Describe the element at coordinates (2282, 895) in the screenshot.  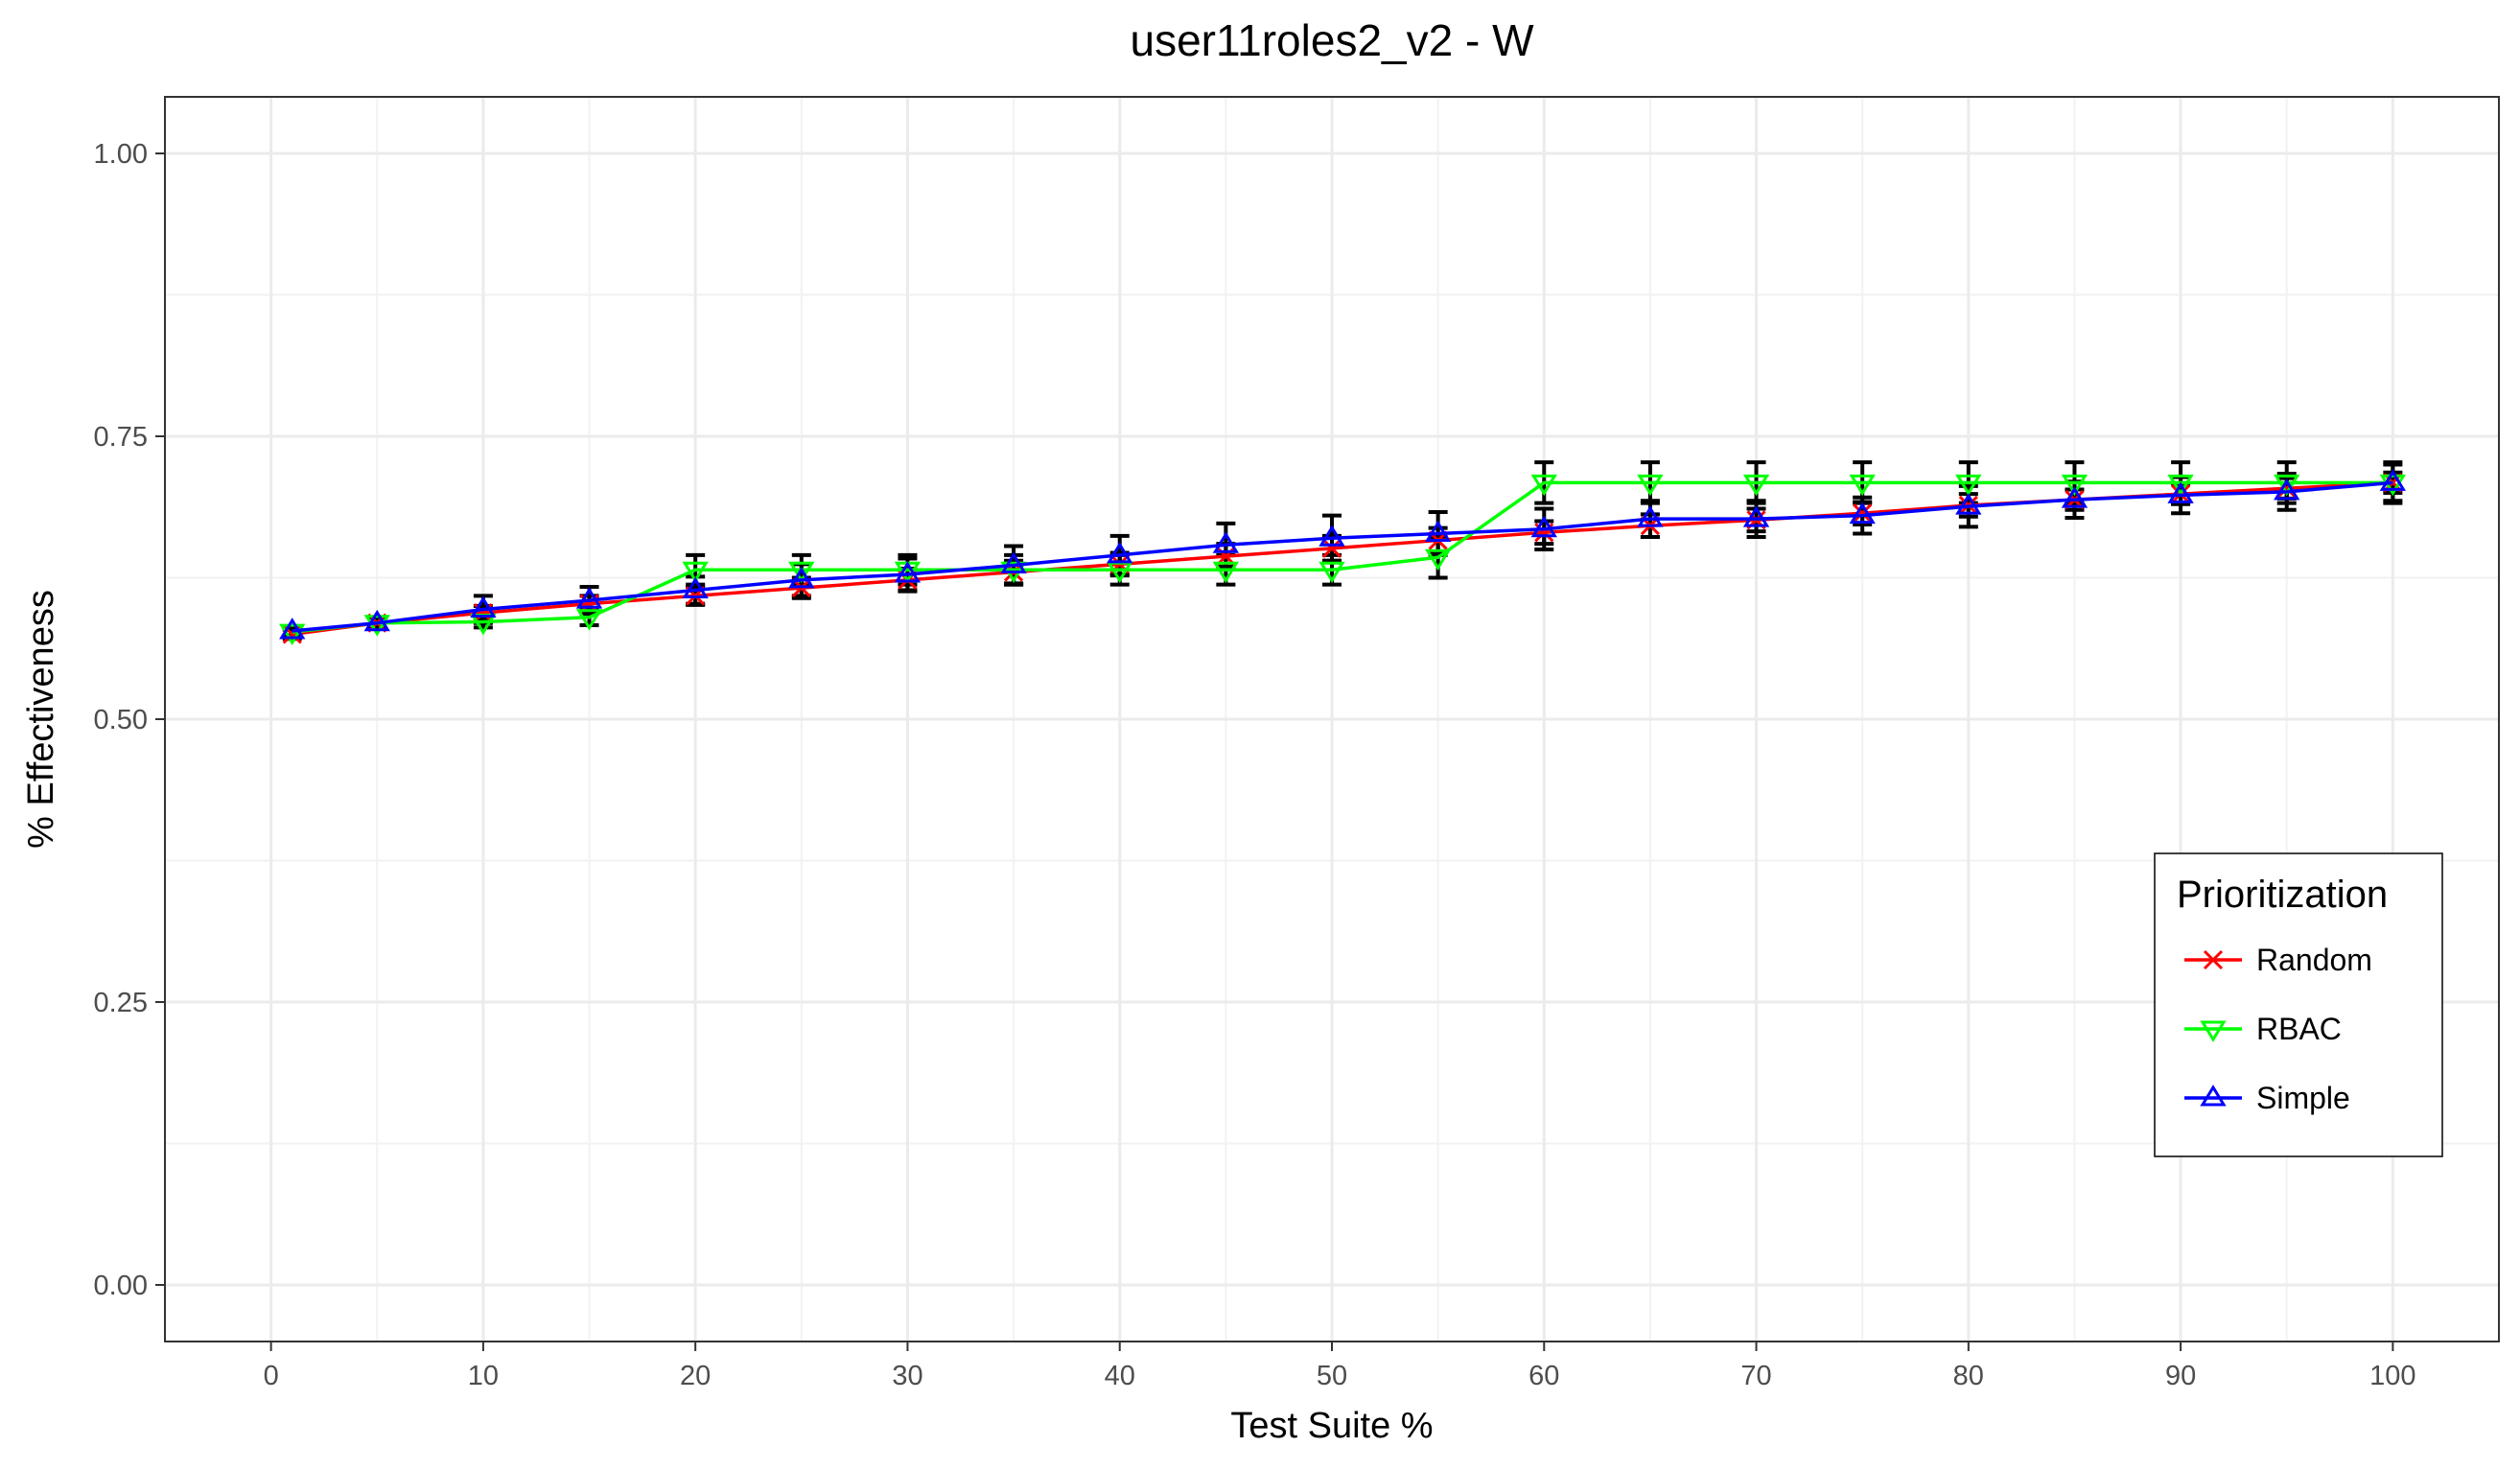
I see `legend-title: Prioritization` at that location.